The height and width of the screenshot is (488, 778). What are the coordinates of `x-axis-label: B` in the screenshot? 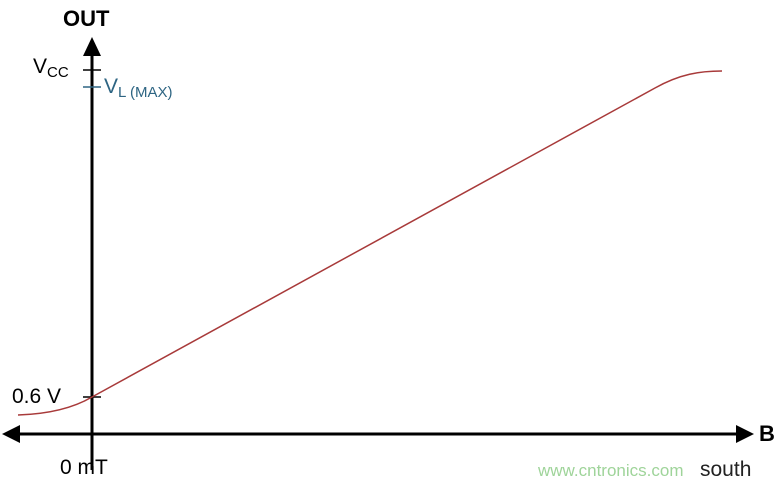 It's located at (767, 433).